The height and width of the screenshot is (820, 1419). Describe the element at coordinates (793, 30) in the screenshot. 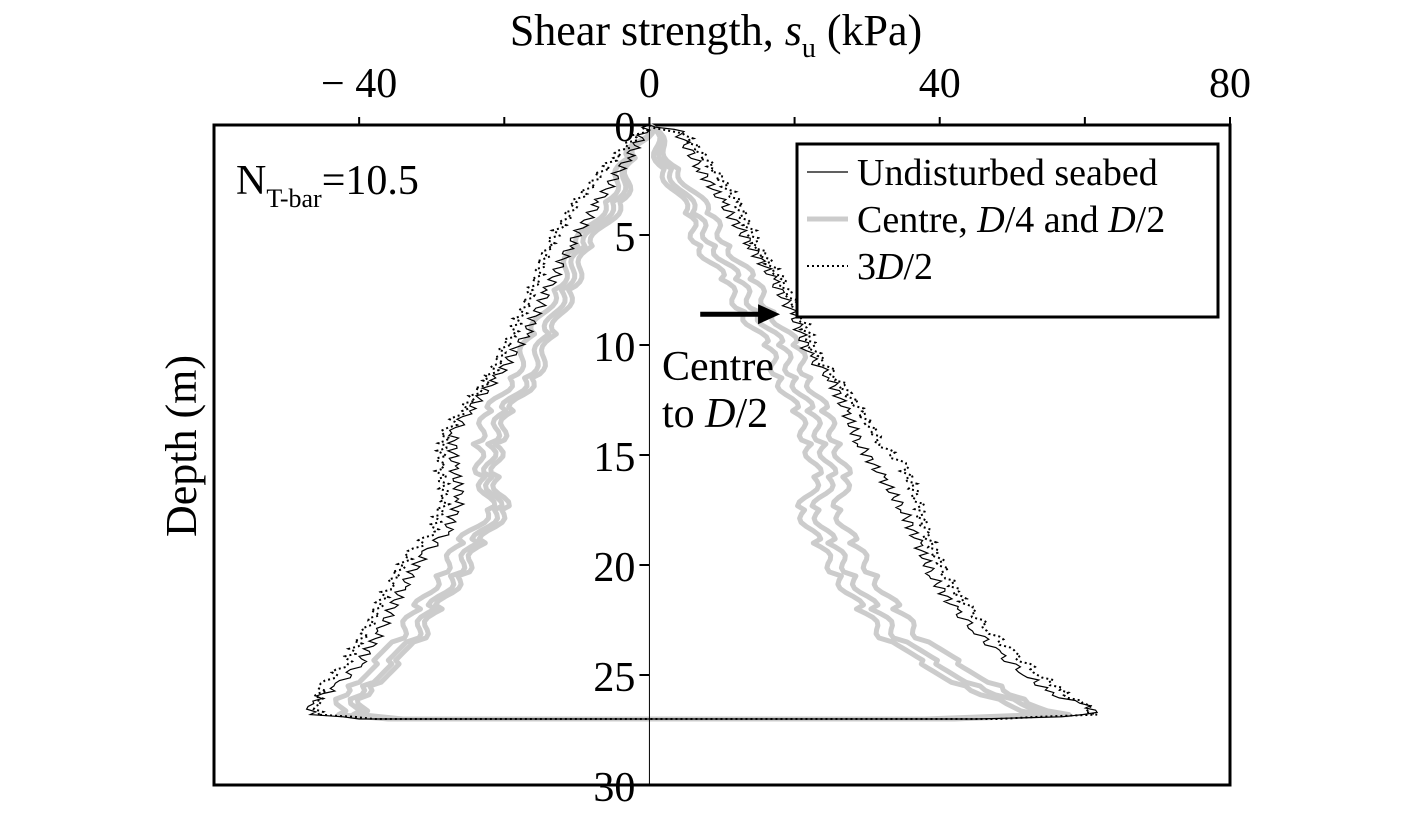

I see `x-axis-title-symbol: s` at that location.